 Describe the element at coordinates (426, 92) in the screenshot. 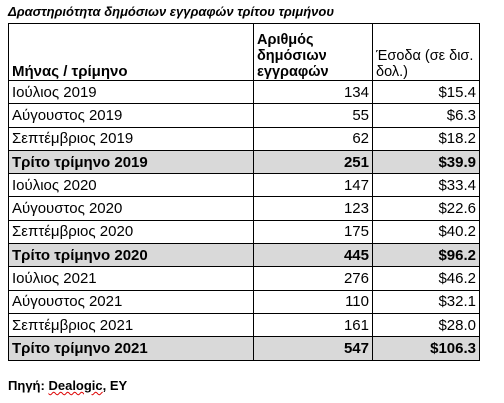

I see `table-cell: $15.4` at that location.